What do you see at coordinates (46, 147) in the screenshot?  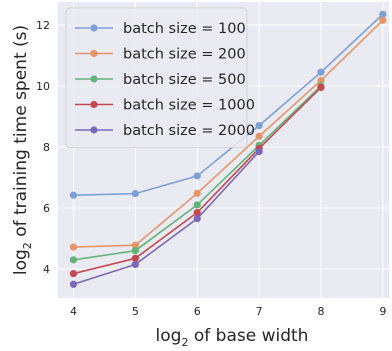 I see `y-tick-label: 8` at bounding box center [46, 147].